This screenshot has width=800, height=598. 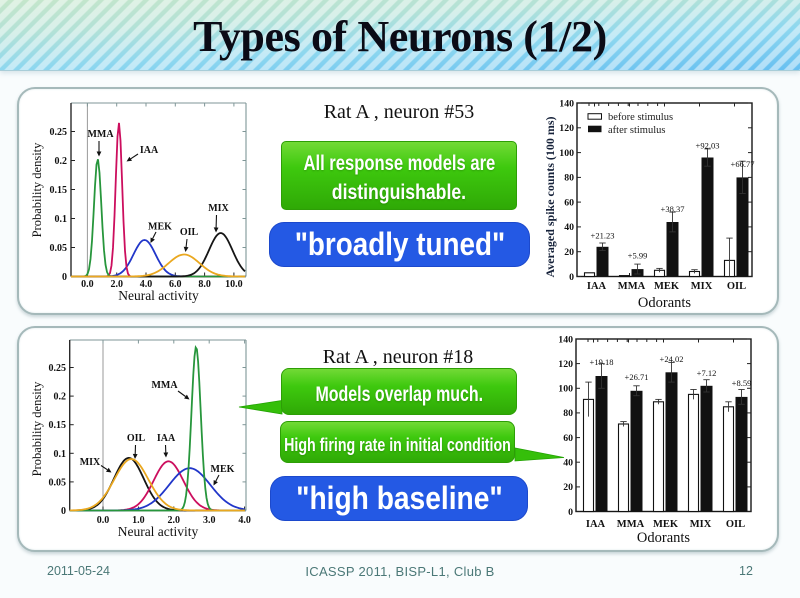 I want to click on svg-text: +38.37, so click(x=673, y=209).